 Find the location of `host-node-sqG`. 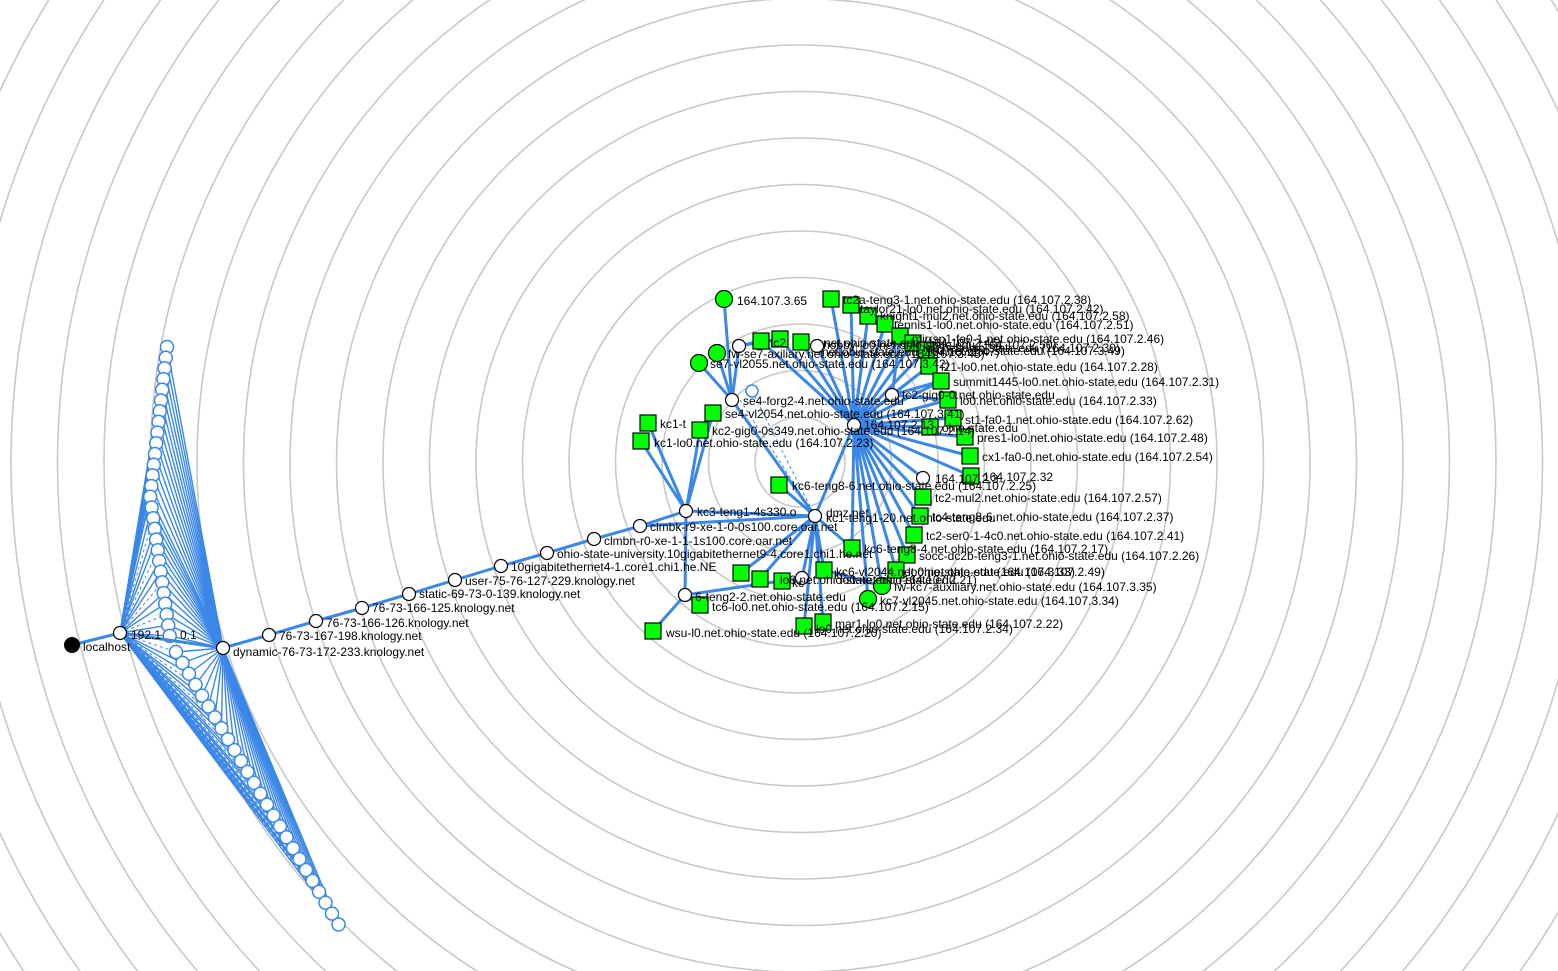

host-node-sqG is located at coordinates (760, 579).